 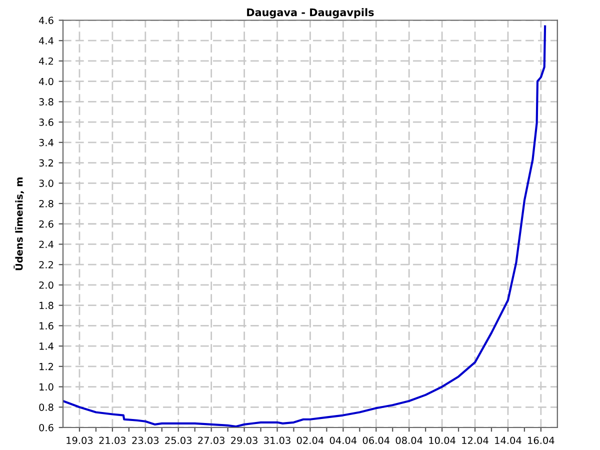 I want to click on x-tick-label: 23.03, so click(x=145, y=440).